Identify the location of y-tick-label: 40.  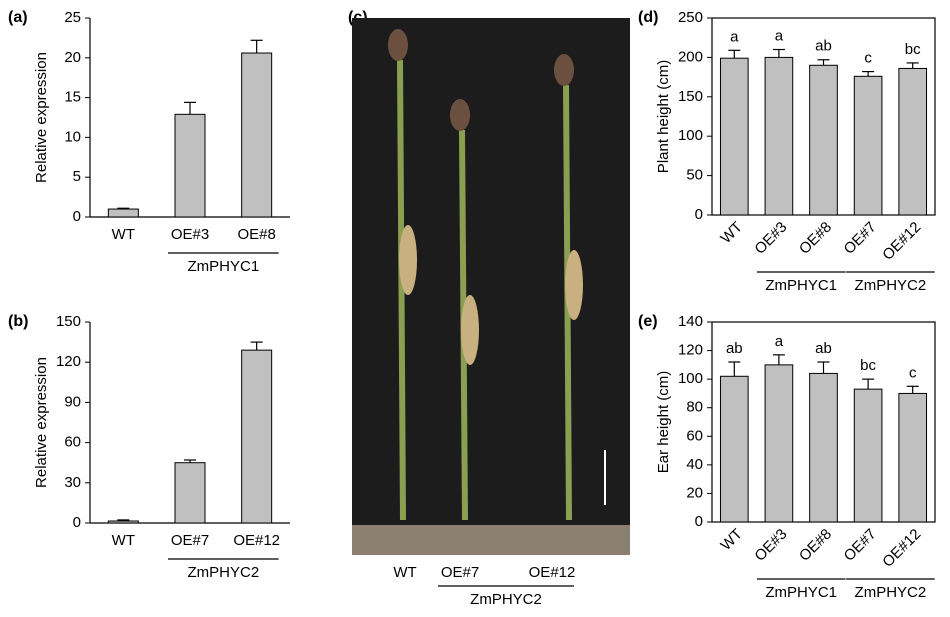
(694, 464).